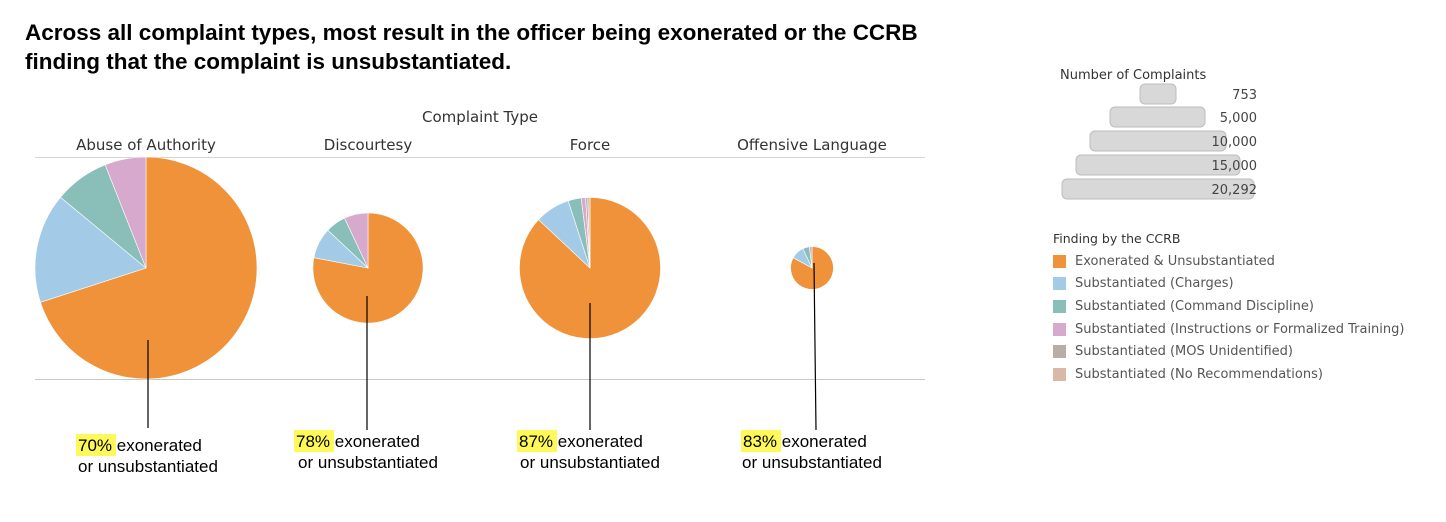 The image size is (1446, 522). I want to click on highlight-force, so click(537, 441).